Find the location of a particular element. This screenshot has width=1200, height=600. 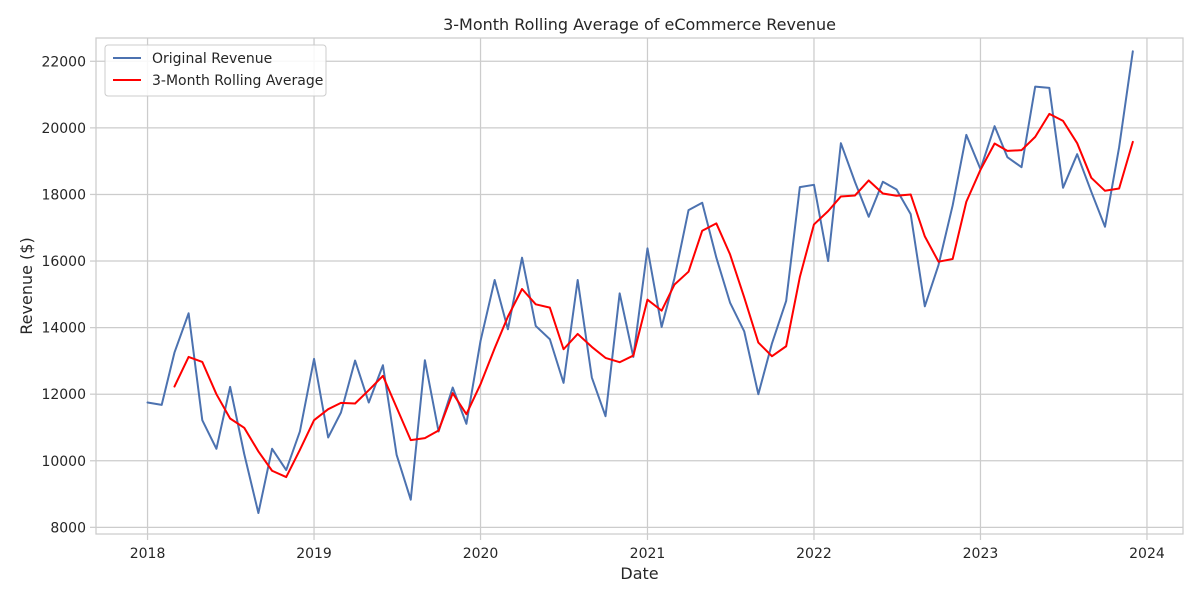

legend-label-original-revenue: Original Revenue is located at coordinates (212, 59).